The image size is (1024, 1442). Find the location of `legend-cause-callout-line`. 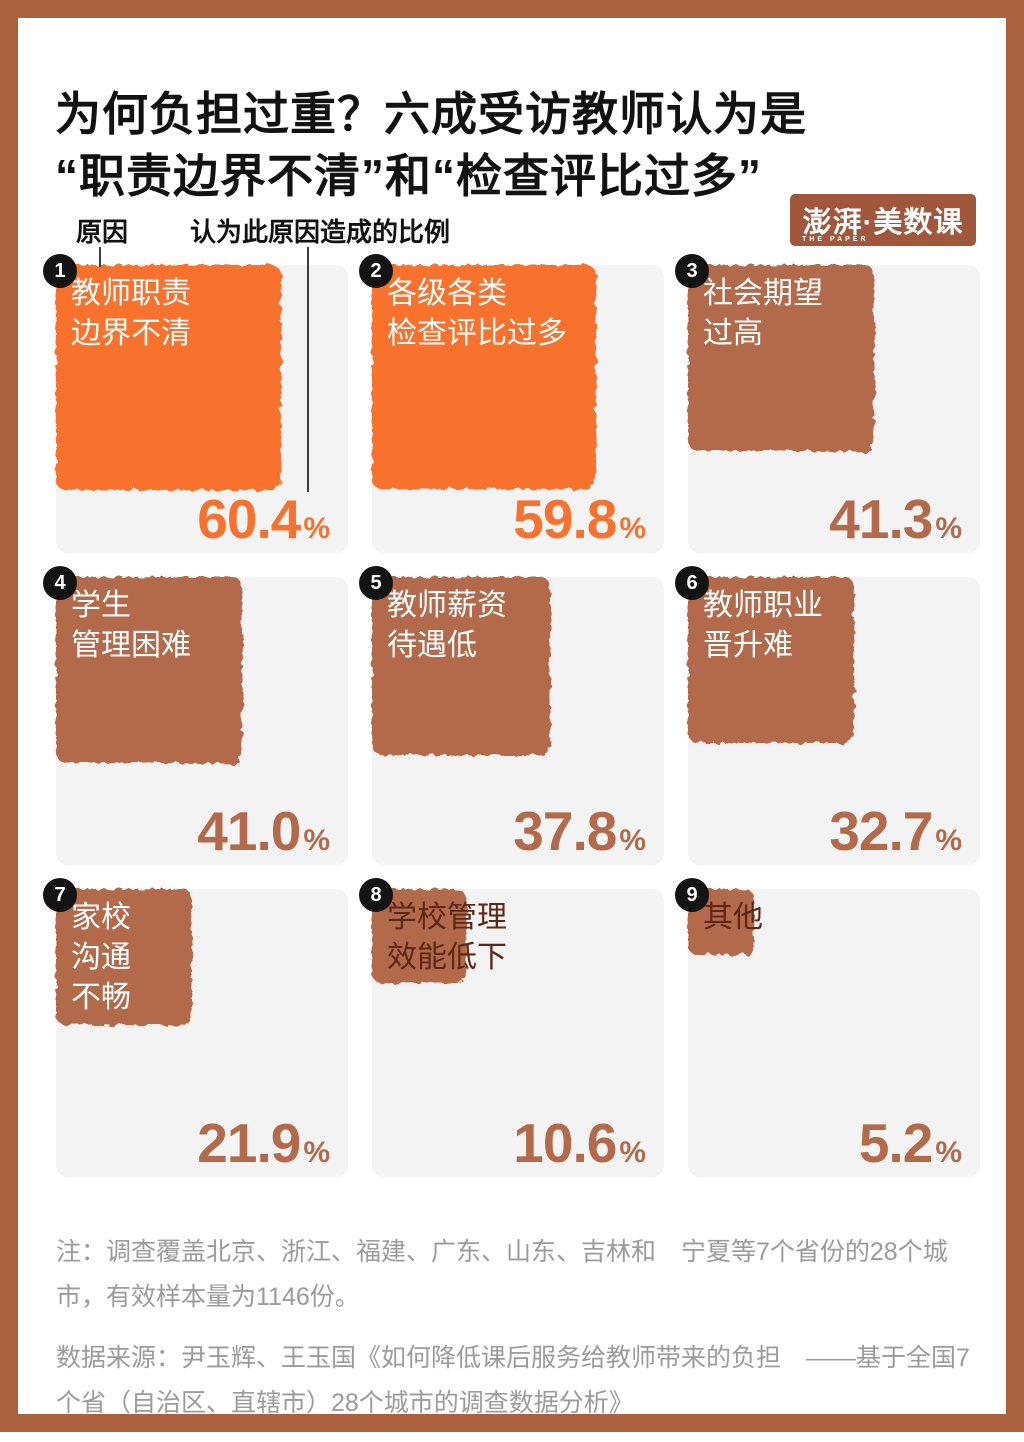

legend-cause-callout-line is located at coordinates (100, 257).